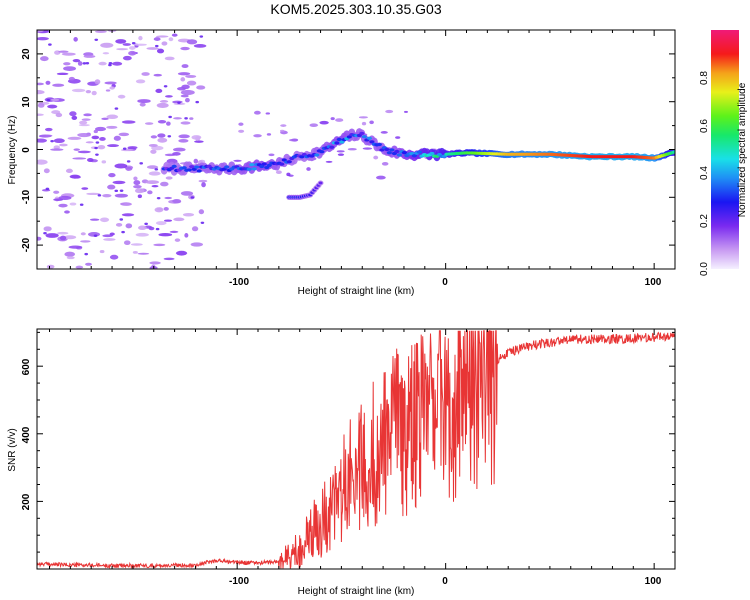 This screenshot has height=600, width=750. Describe the element at coordinates (26, 501) in the screenshot. I see `snr-ytick-label: 200` at that location.